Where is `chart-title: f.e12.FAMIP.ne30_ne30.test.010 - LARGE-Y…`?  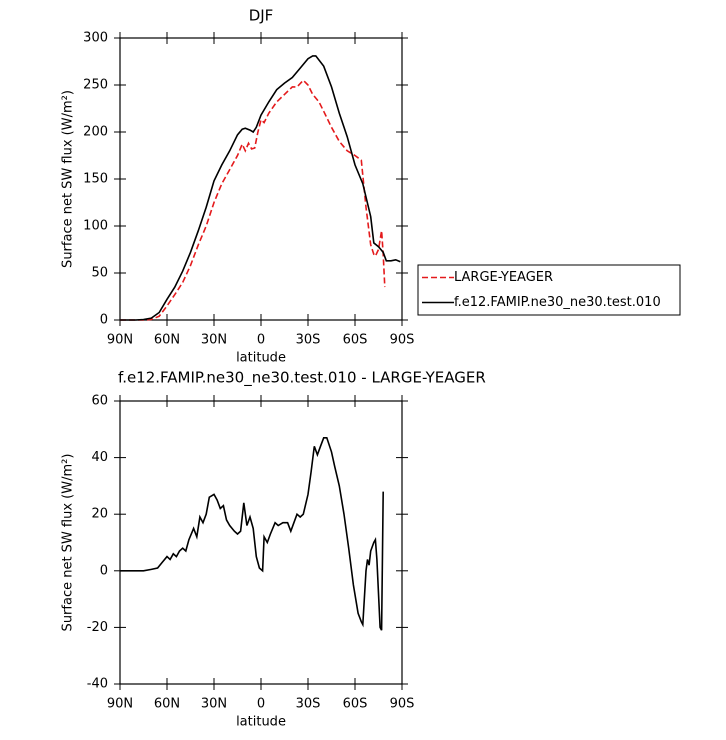 chart-title: f.e12.FAMIP.ne30_ne30.test.010 - LARGE-Y… is located at coordinates (302, 378).